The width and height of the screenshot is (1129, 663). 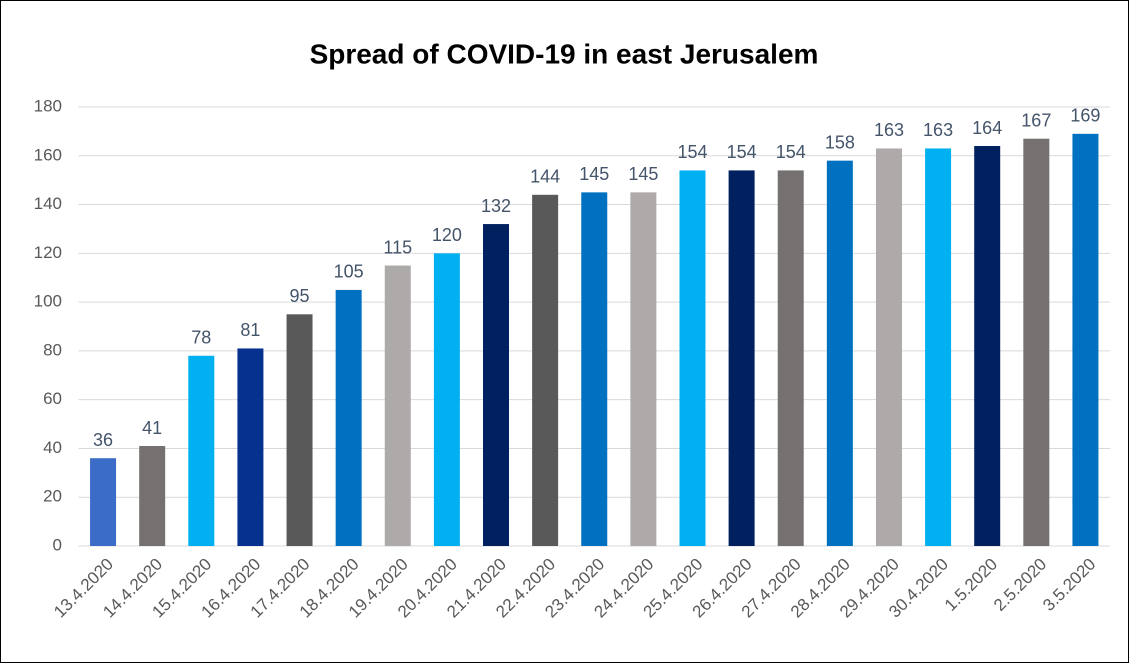 What do you see at coordinates (48, 105) in the screenshot?
I see `y-tick-label: 180` at bounding box center [48, 105].